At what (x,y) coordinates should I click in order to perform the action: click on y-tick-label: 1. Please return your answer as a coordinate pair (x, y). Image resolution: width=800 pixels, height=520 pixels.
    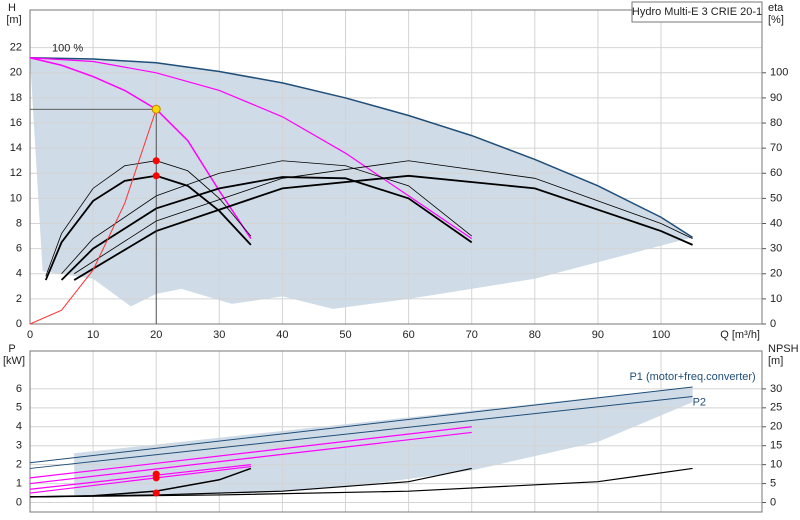
    Looking at the image, I should click on (19, 483).